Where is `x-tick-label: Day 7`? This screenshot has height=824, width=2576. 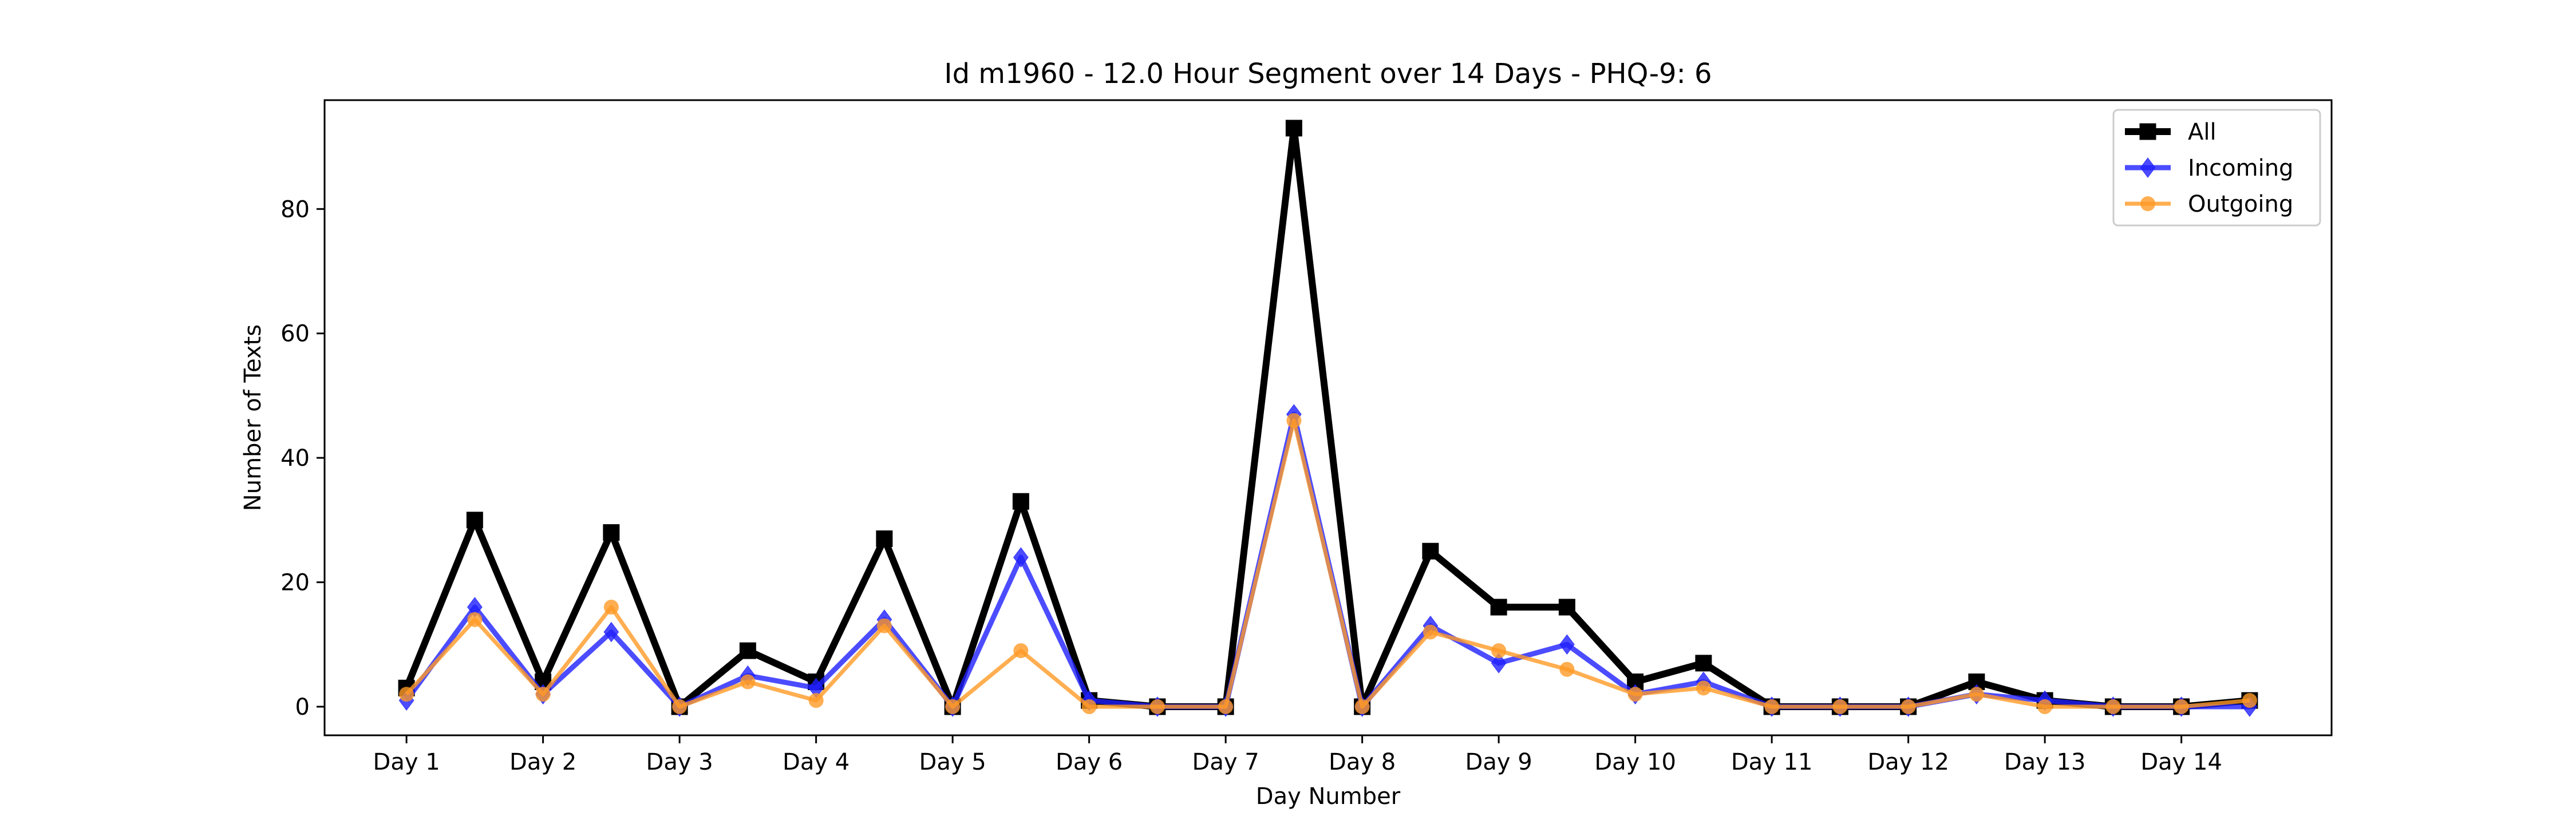 x-tick-label: Day 7 is located at coordinates (1225, 762).